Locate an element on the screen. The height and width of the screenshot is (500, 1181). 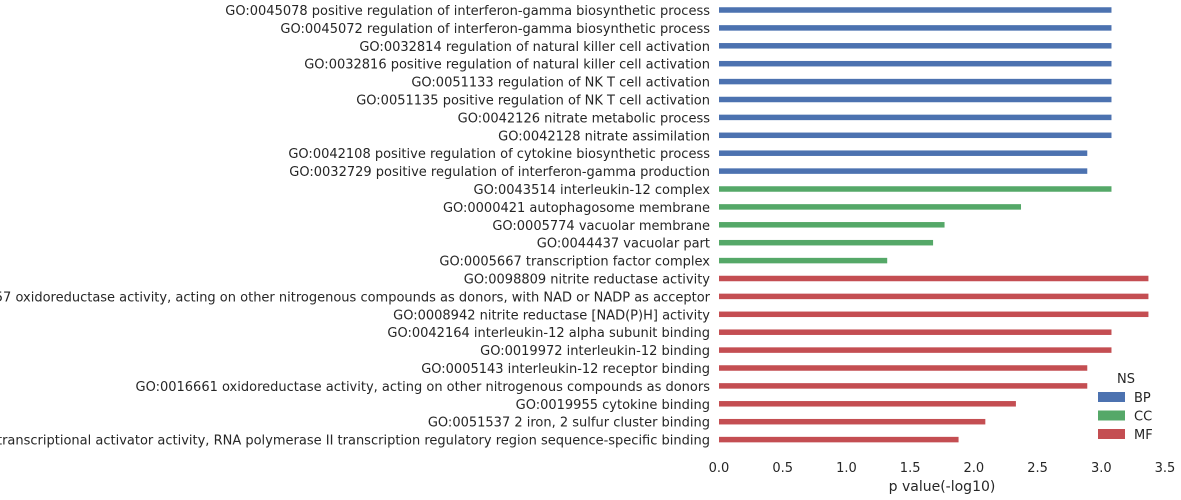
category-label: GO:0044437 vacuolar part is located at coordinates (623, 244).